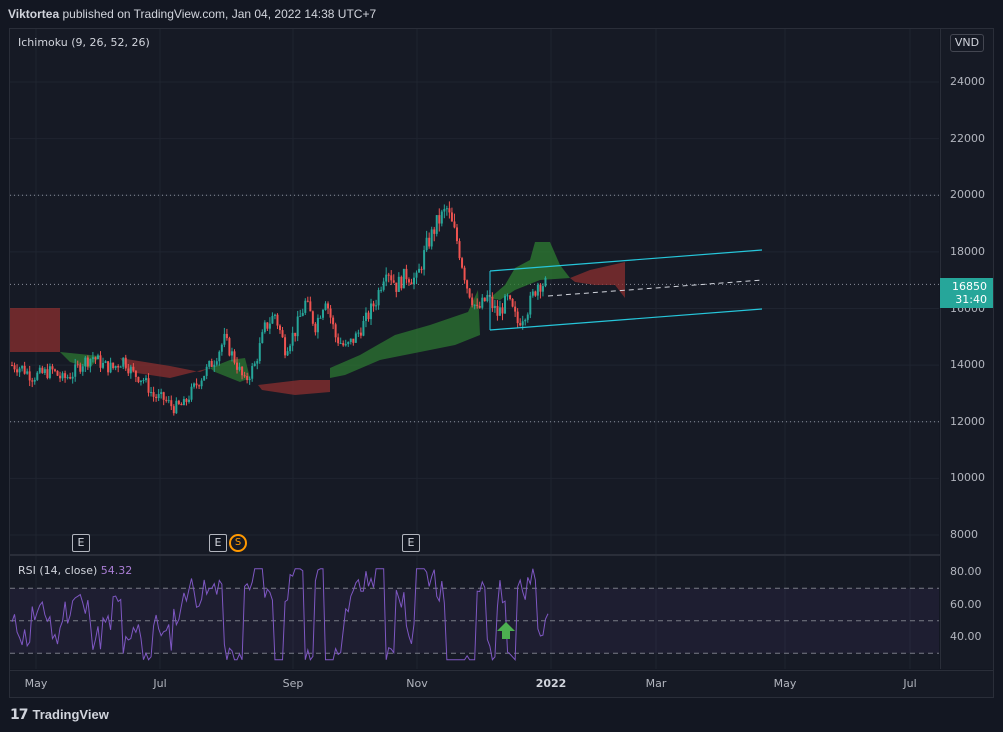 The width and height of the screenshot is (1003, 732). I want to click on price-tick-label: 22000, so click(967, 138).